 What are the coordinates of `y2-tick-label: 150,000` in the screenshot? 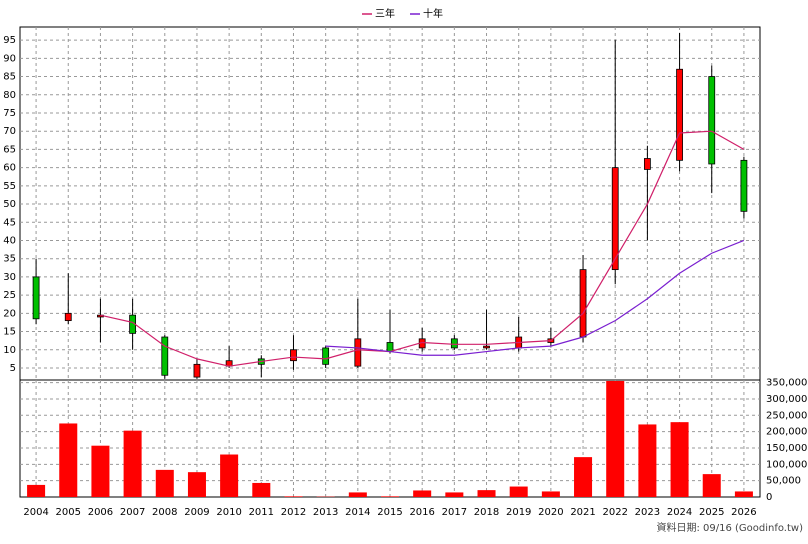 It's located at (786, 448).